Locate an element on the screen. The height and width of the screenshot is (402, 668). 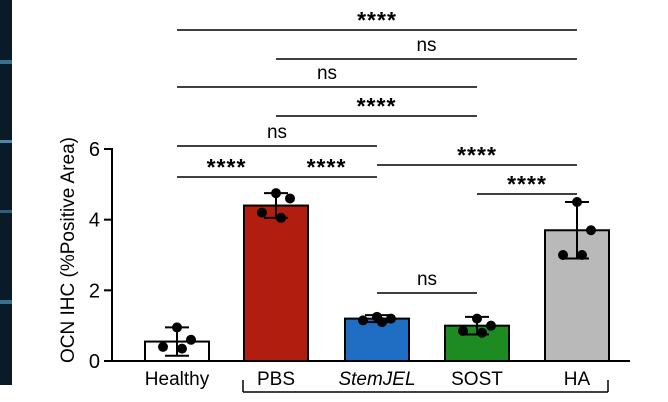
y-tick-label: 6 is located at coordinates (94, 150).